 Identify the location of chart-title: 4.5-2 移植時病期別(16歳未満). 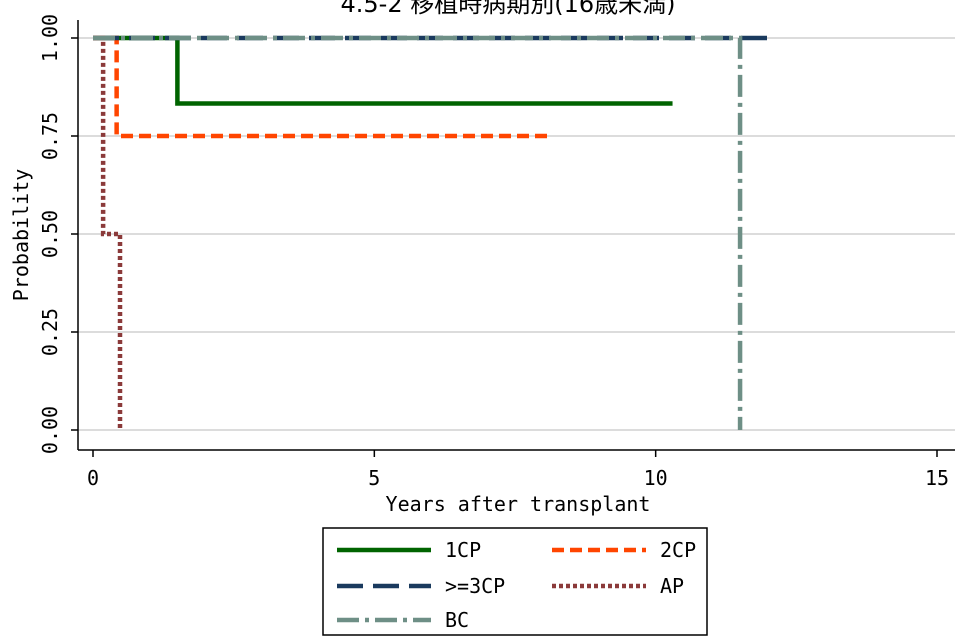
(508, 9).